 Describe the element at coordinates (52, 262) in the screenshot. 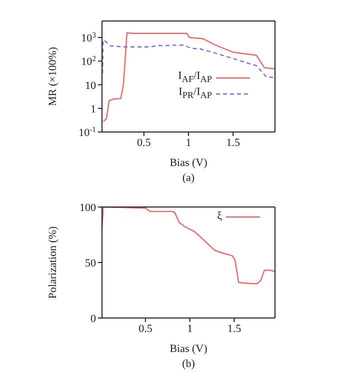

I see `y-axis-title: Polarization (%)` at that location.